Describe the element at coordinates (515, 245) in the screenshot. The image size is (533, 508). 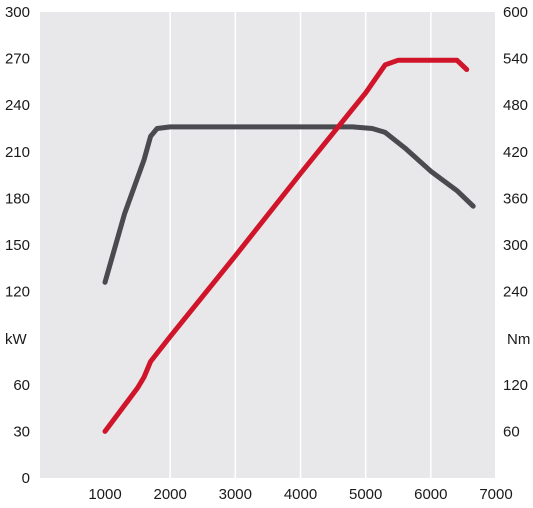
I see `right-tick-label: 300` at that location.